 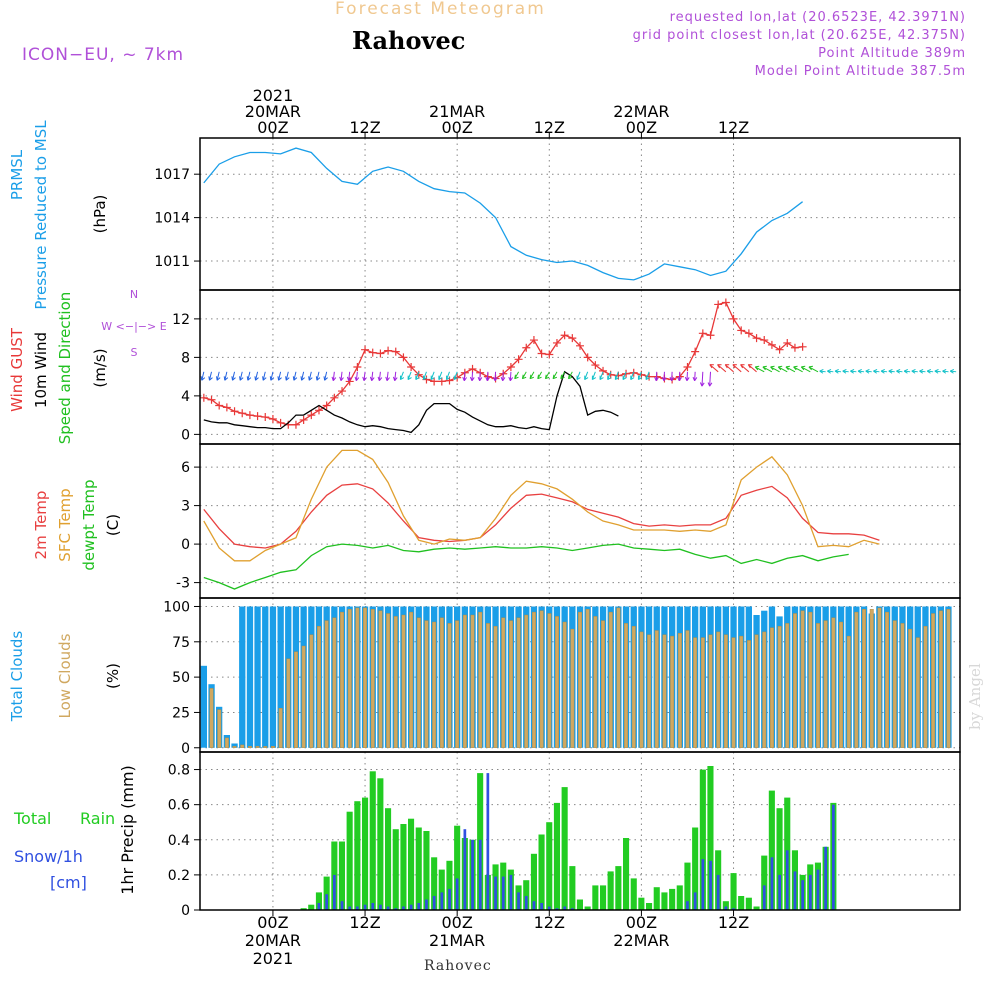 I want to click on wind-gust-series-line, so click(x=503, y=363).